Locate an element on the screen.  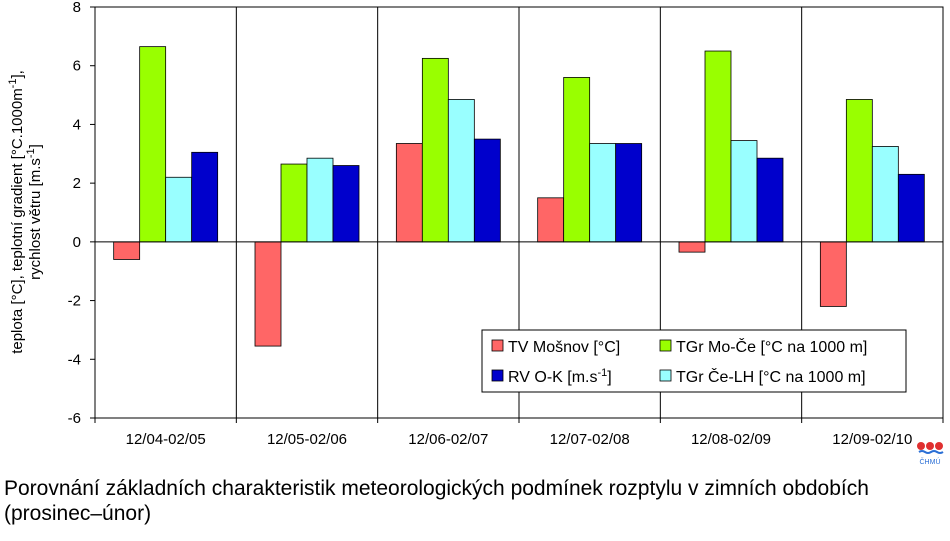
y-axis-ticks: -6 -4 -2 0 2 4 6 8 is located at coordinates (81, 213).